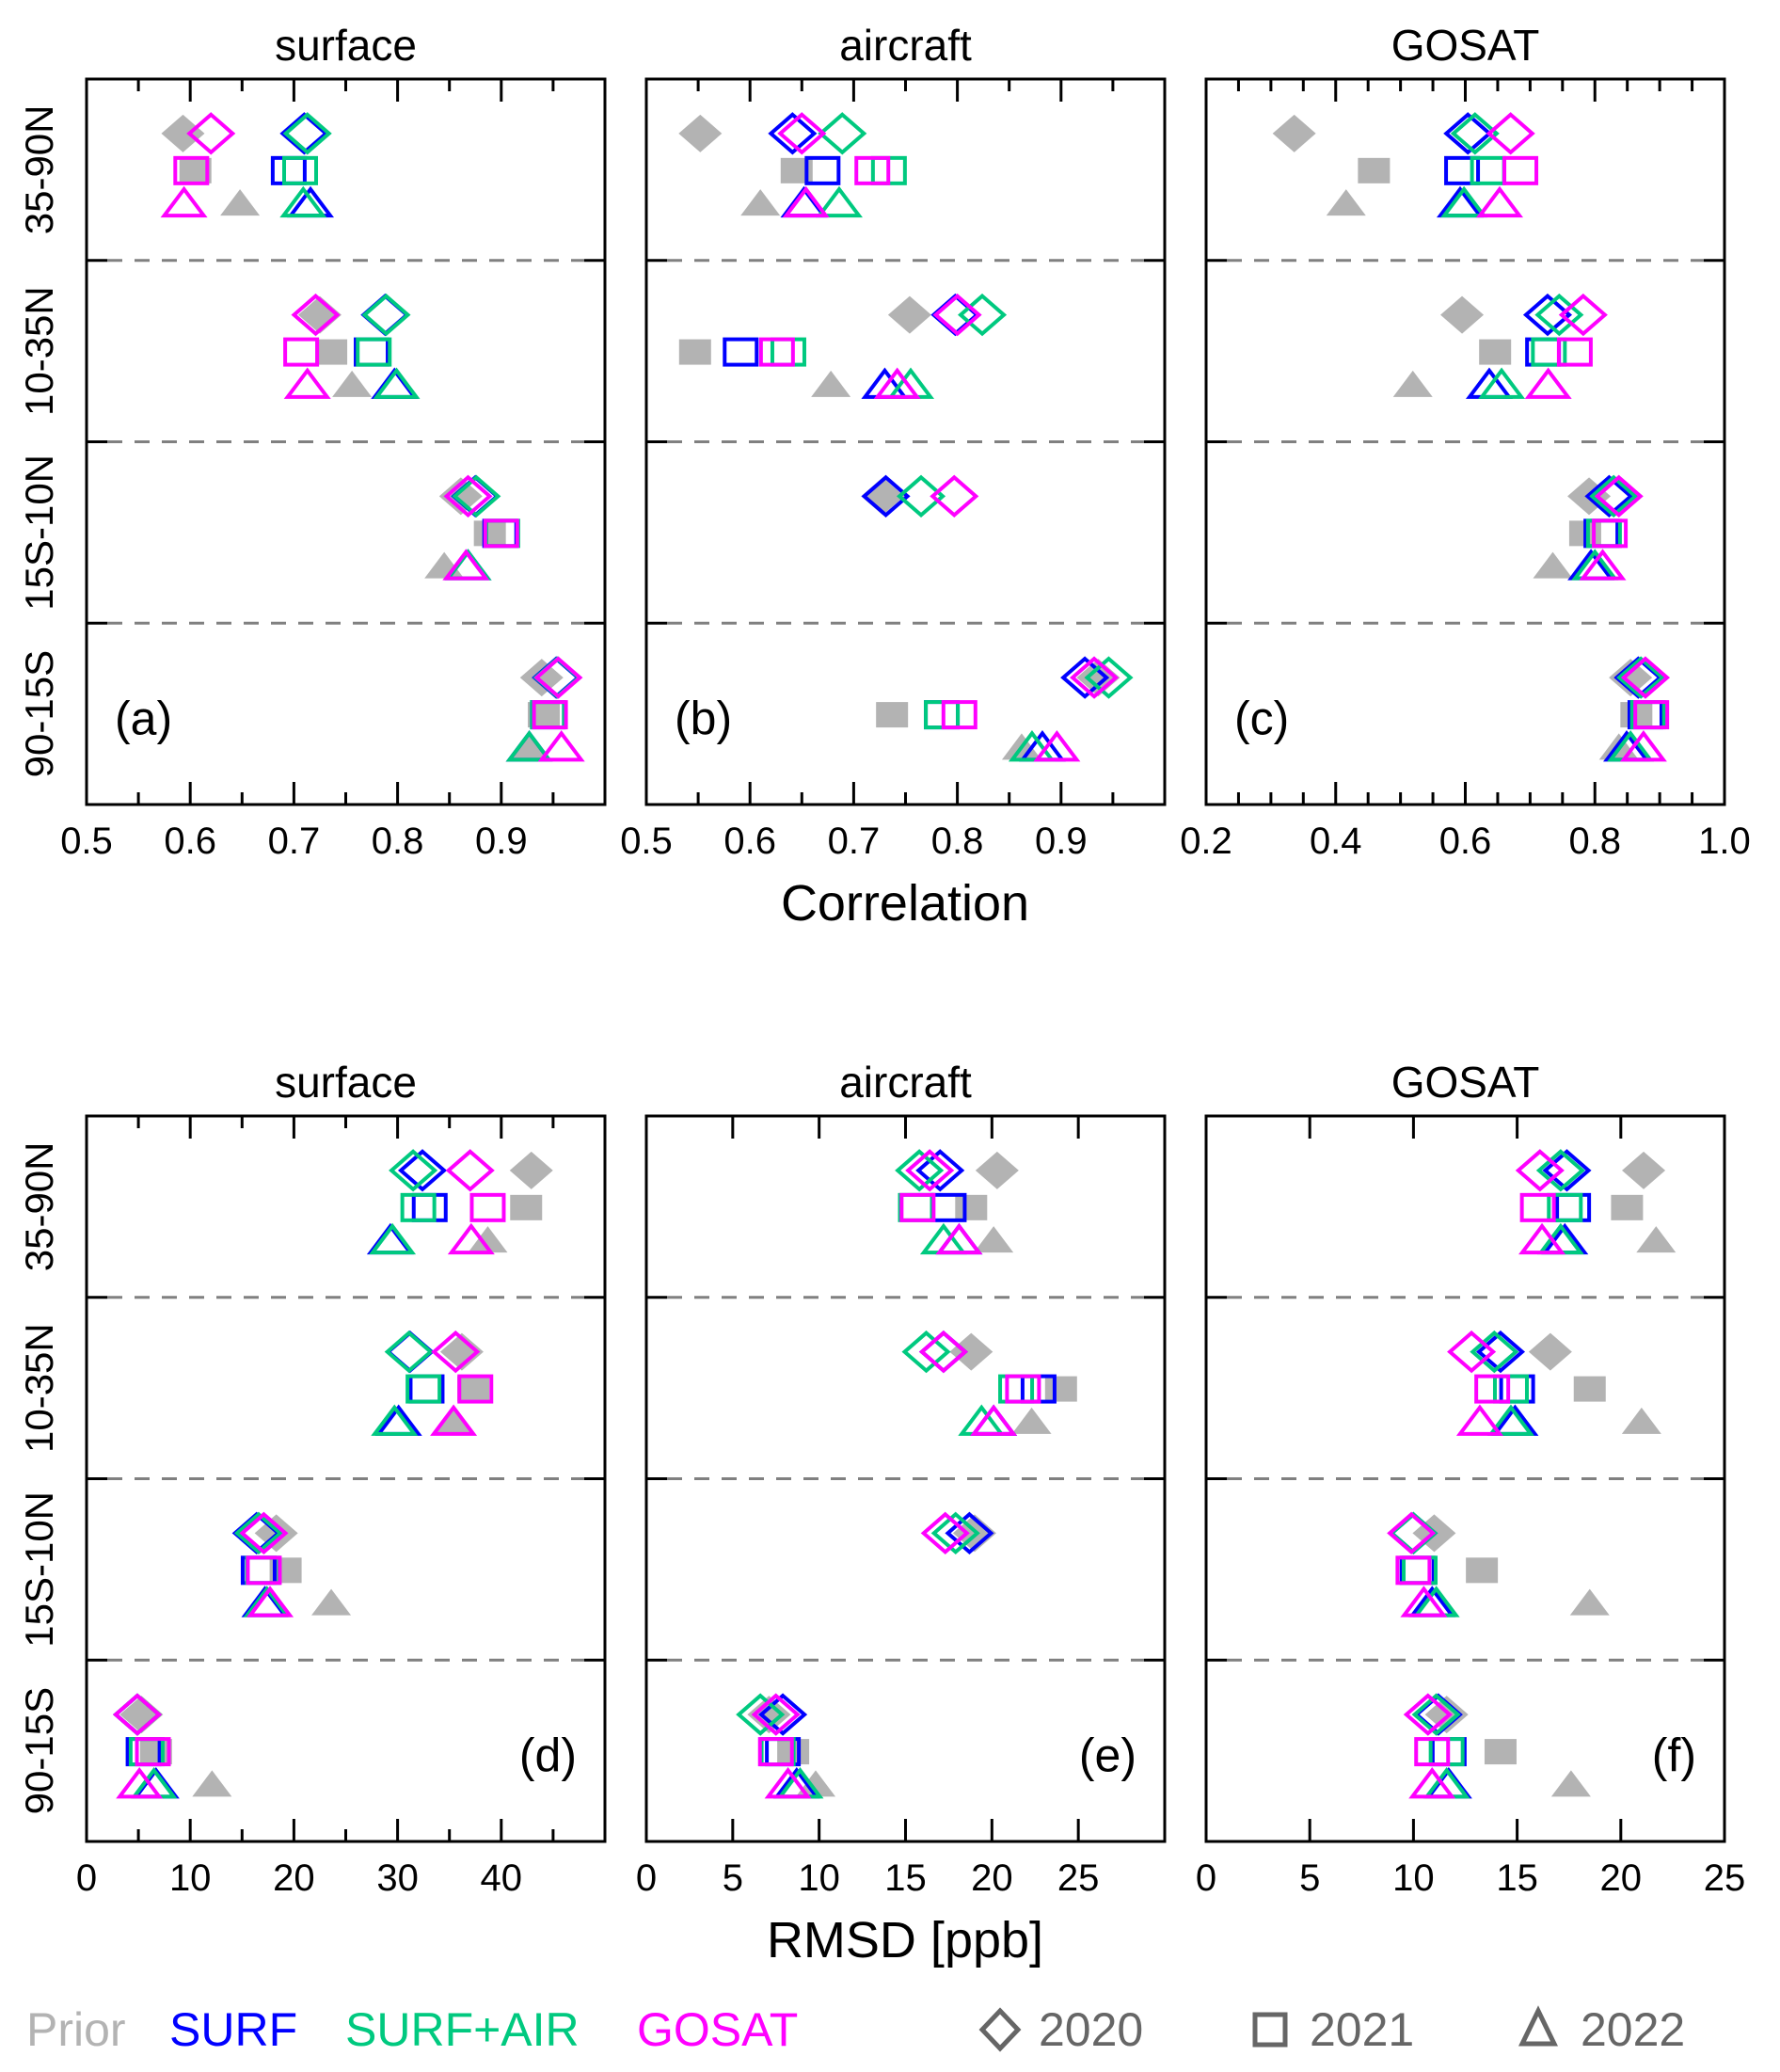  I want to click on panel-title: surface, so click(346, 46).